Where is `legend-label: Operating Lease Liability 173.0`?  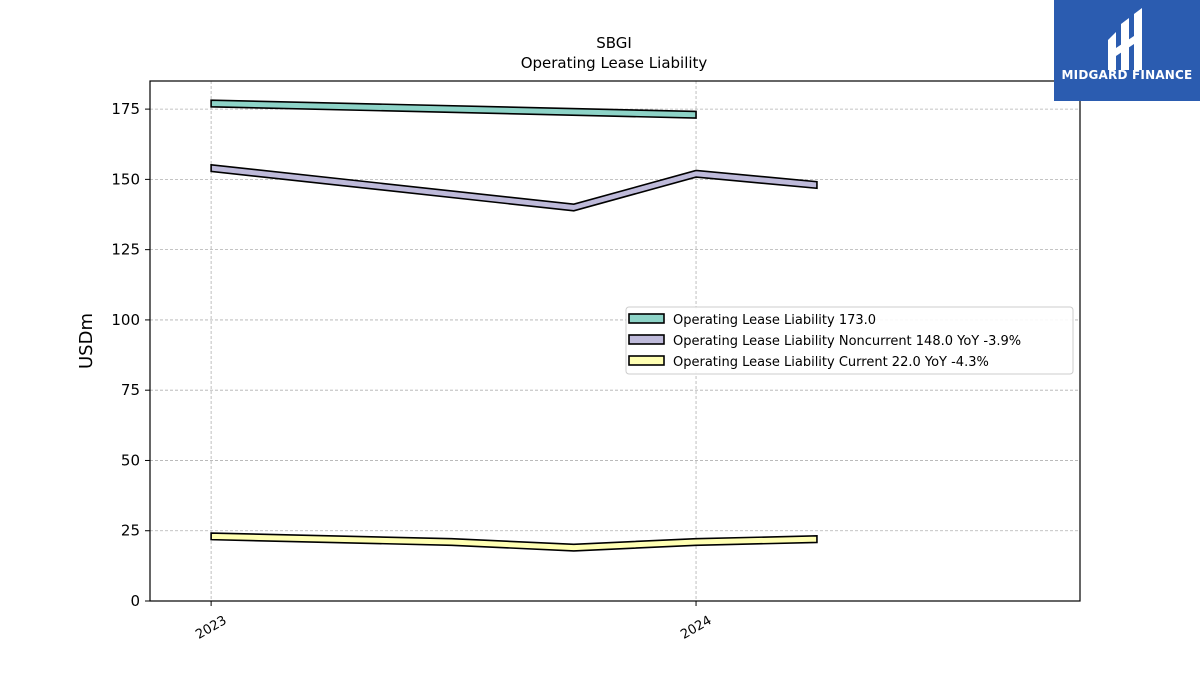
legend-label: Operating Lease Liability 173.0 is located at coordinates (774, 320).